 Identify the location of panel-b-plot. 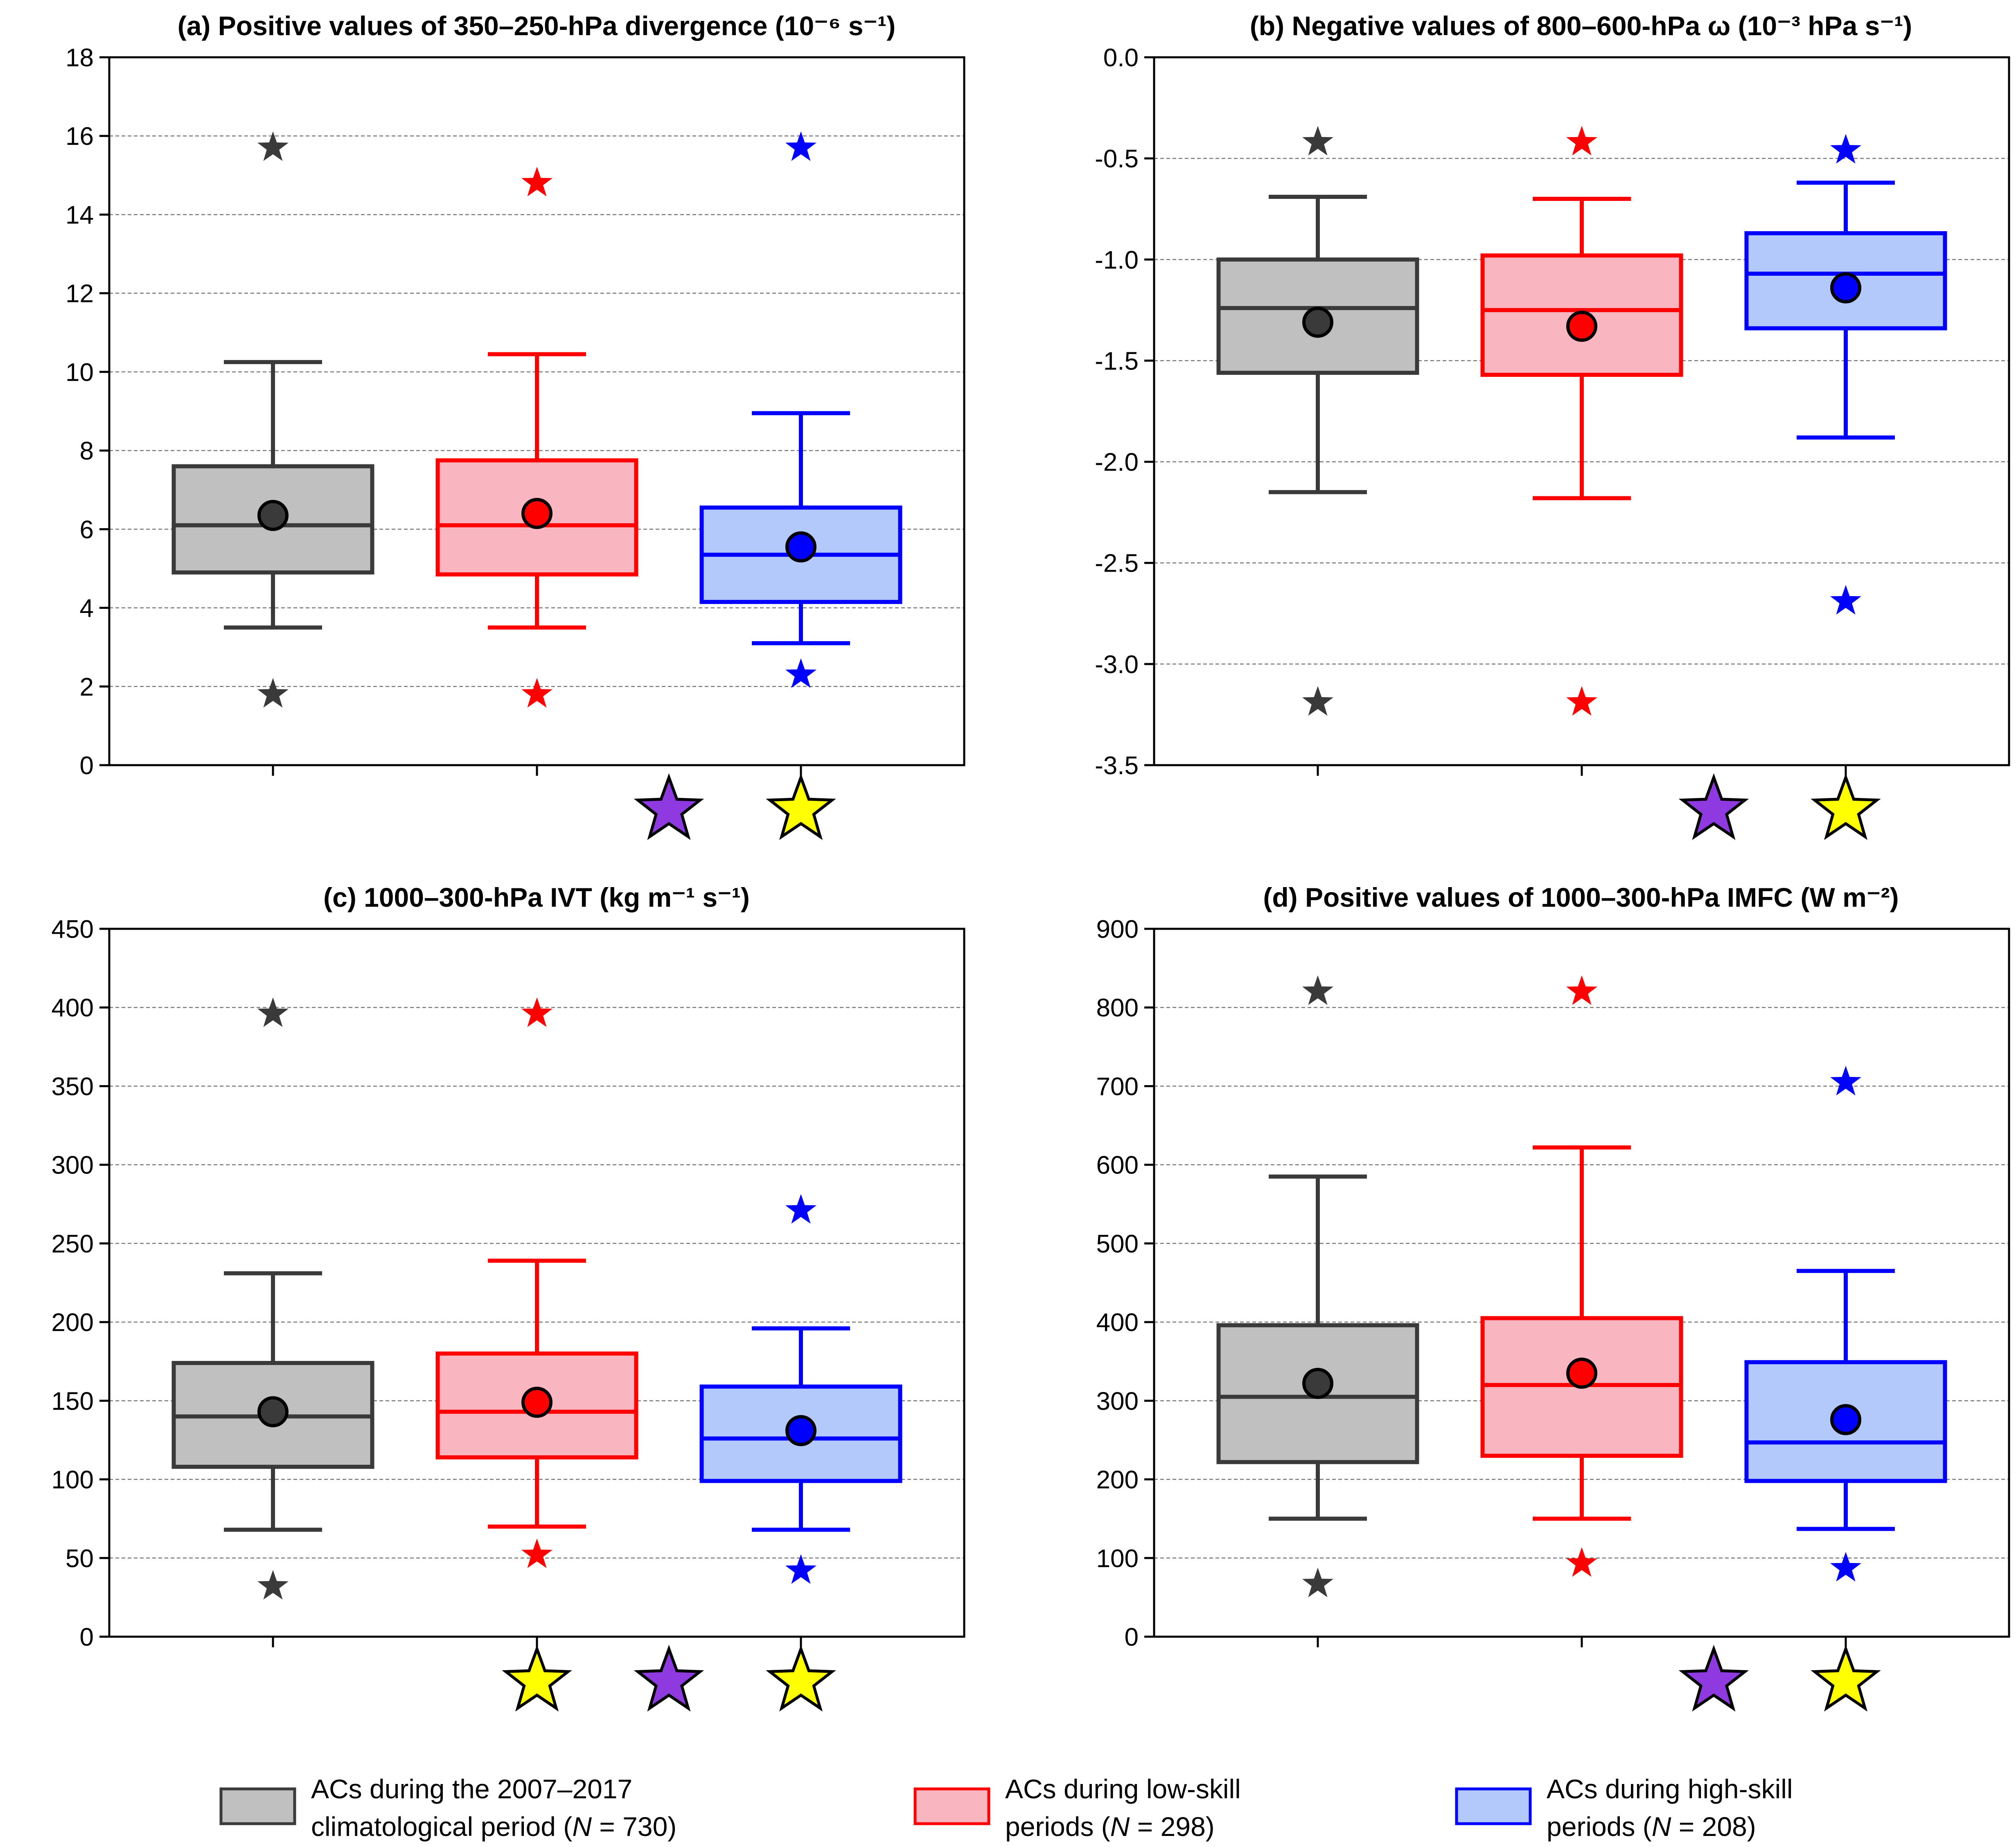
(1581, 421).